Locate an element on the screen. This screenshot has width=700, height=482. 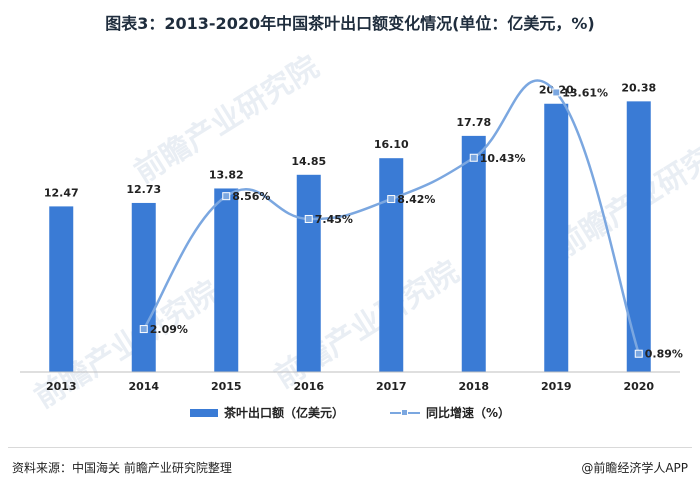
legend-item-bar: 茶叶出口额（亿美元） is located at coordinates (266, 412).